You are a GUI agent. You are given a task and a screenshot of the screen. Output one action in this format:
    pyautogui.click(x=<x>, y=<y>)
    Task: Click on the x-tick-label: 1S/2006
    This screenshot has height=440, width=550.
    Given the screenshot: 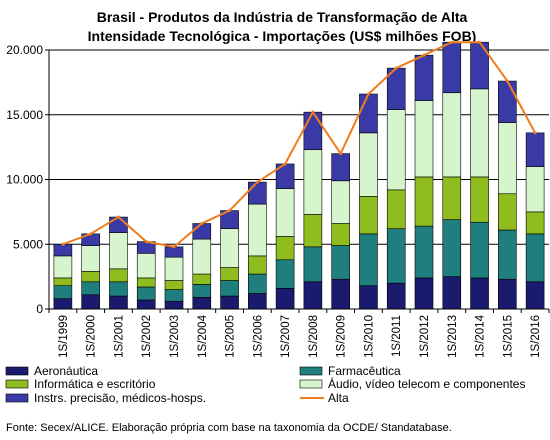 What is the action you would take?
    pyautogui.click(x=258, y=336)
    